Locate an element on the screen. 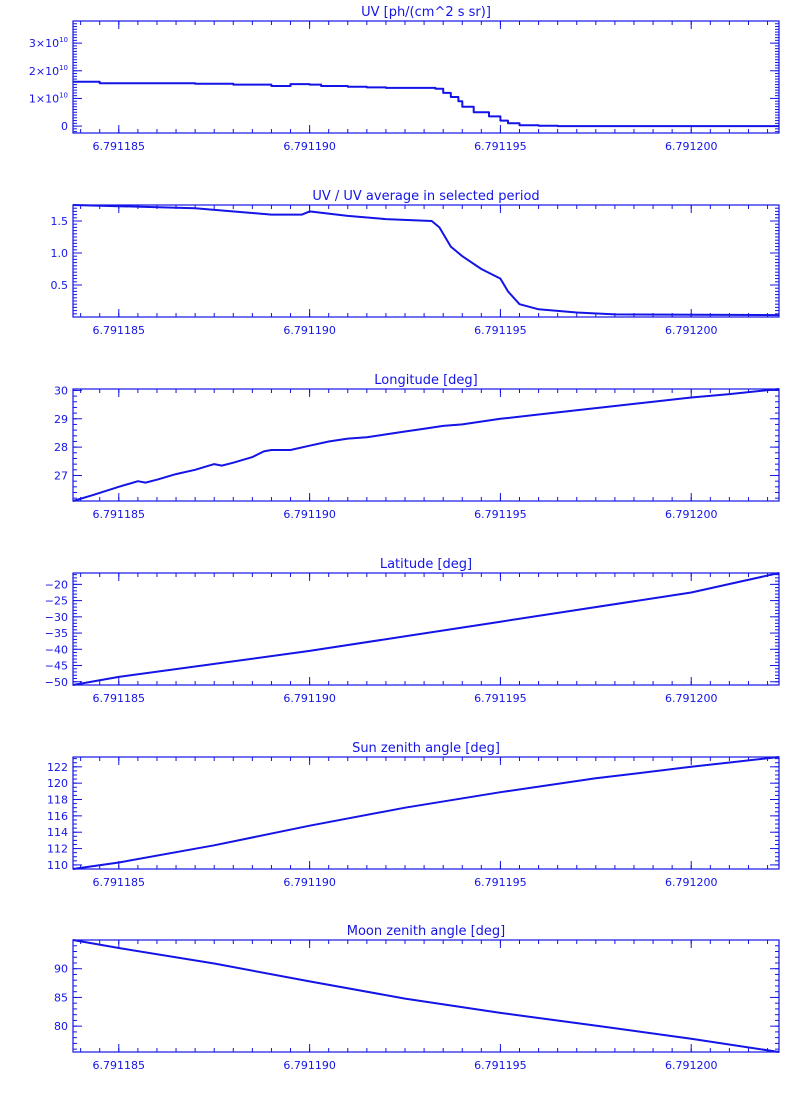 This screenshot has height=1100, width=800. y-tick-label: 1×10¹⁰ is located at coordinates (48, 98).